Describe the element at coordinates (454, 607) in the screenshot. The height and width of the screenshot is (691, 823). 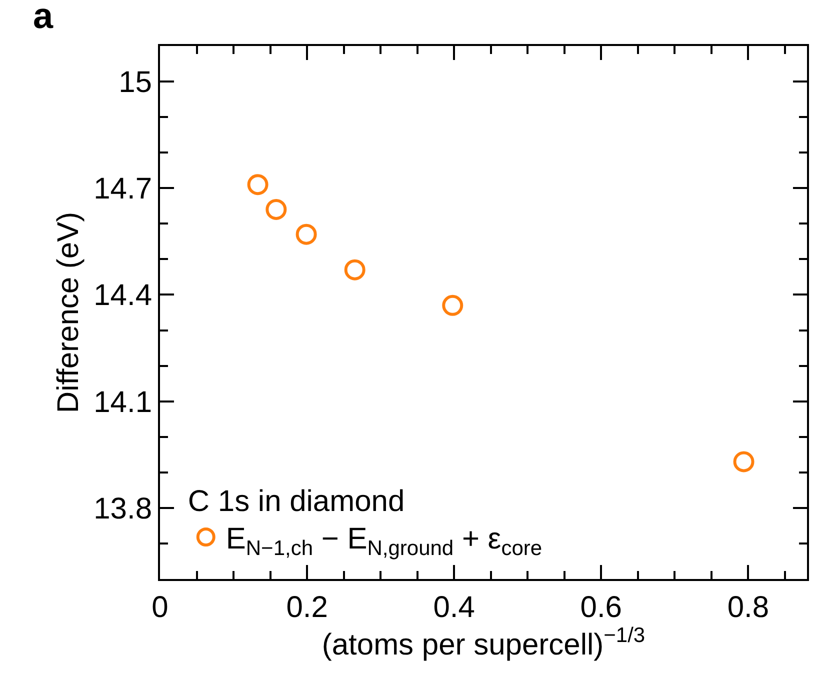
I see `x-tick-label: 0.4` at that location.